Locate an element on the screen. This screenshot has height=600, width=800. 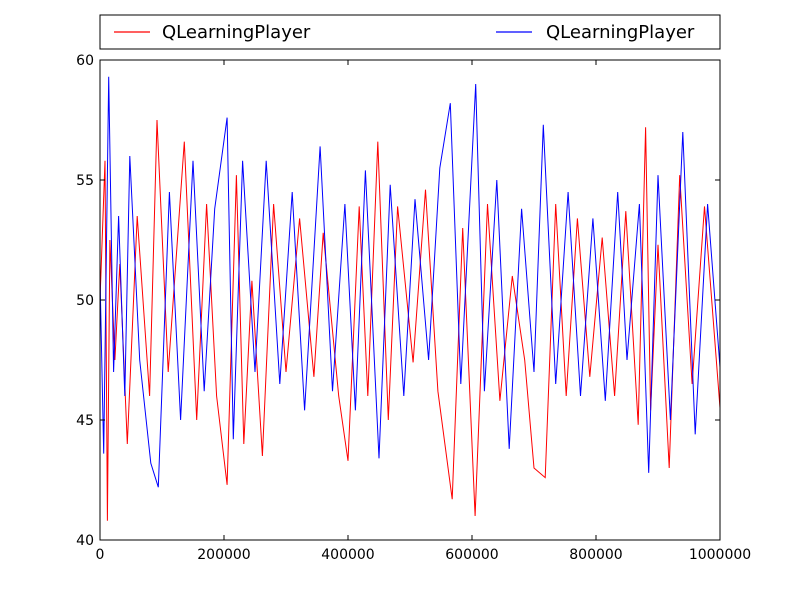
x-tick-label: 400000 is located at coordinates (347, 555).